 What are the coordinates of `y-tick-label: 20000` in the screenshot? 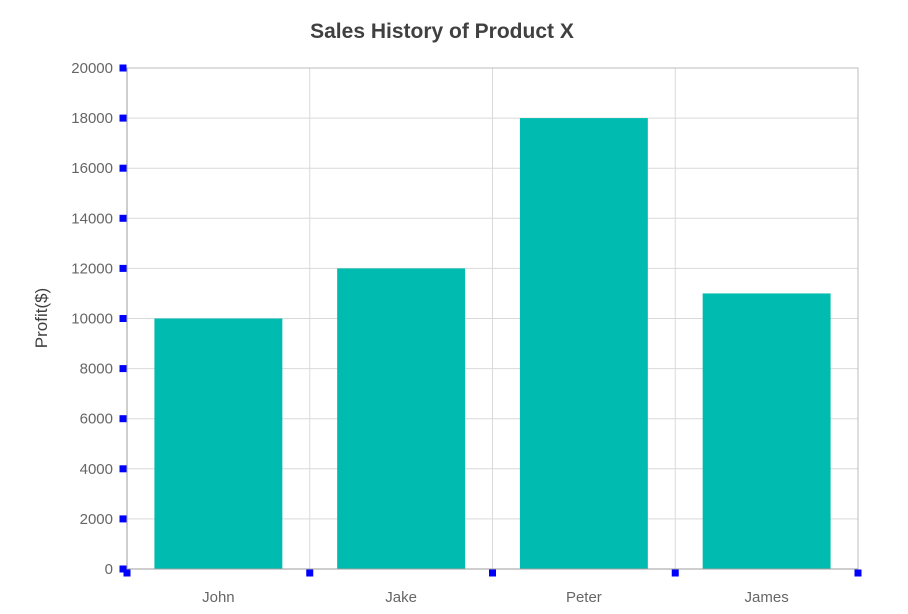 It's located at (92, 68).